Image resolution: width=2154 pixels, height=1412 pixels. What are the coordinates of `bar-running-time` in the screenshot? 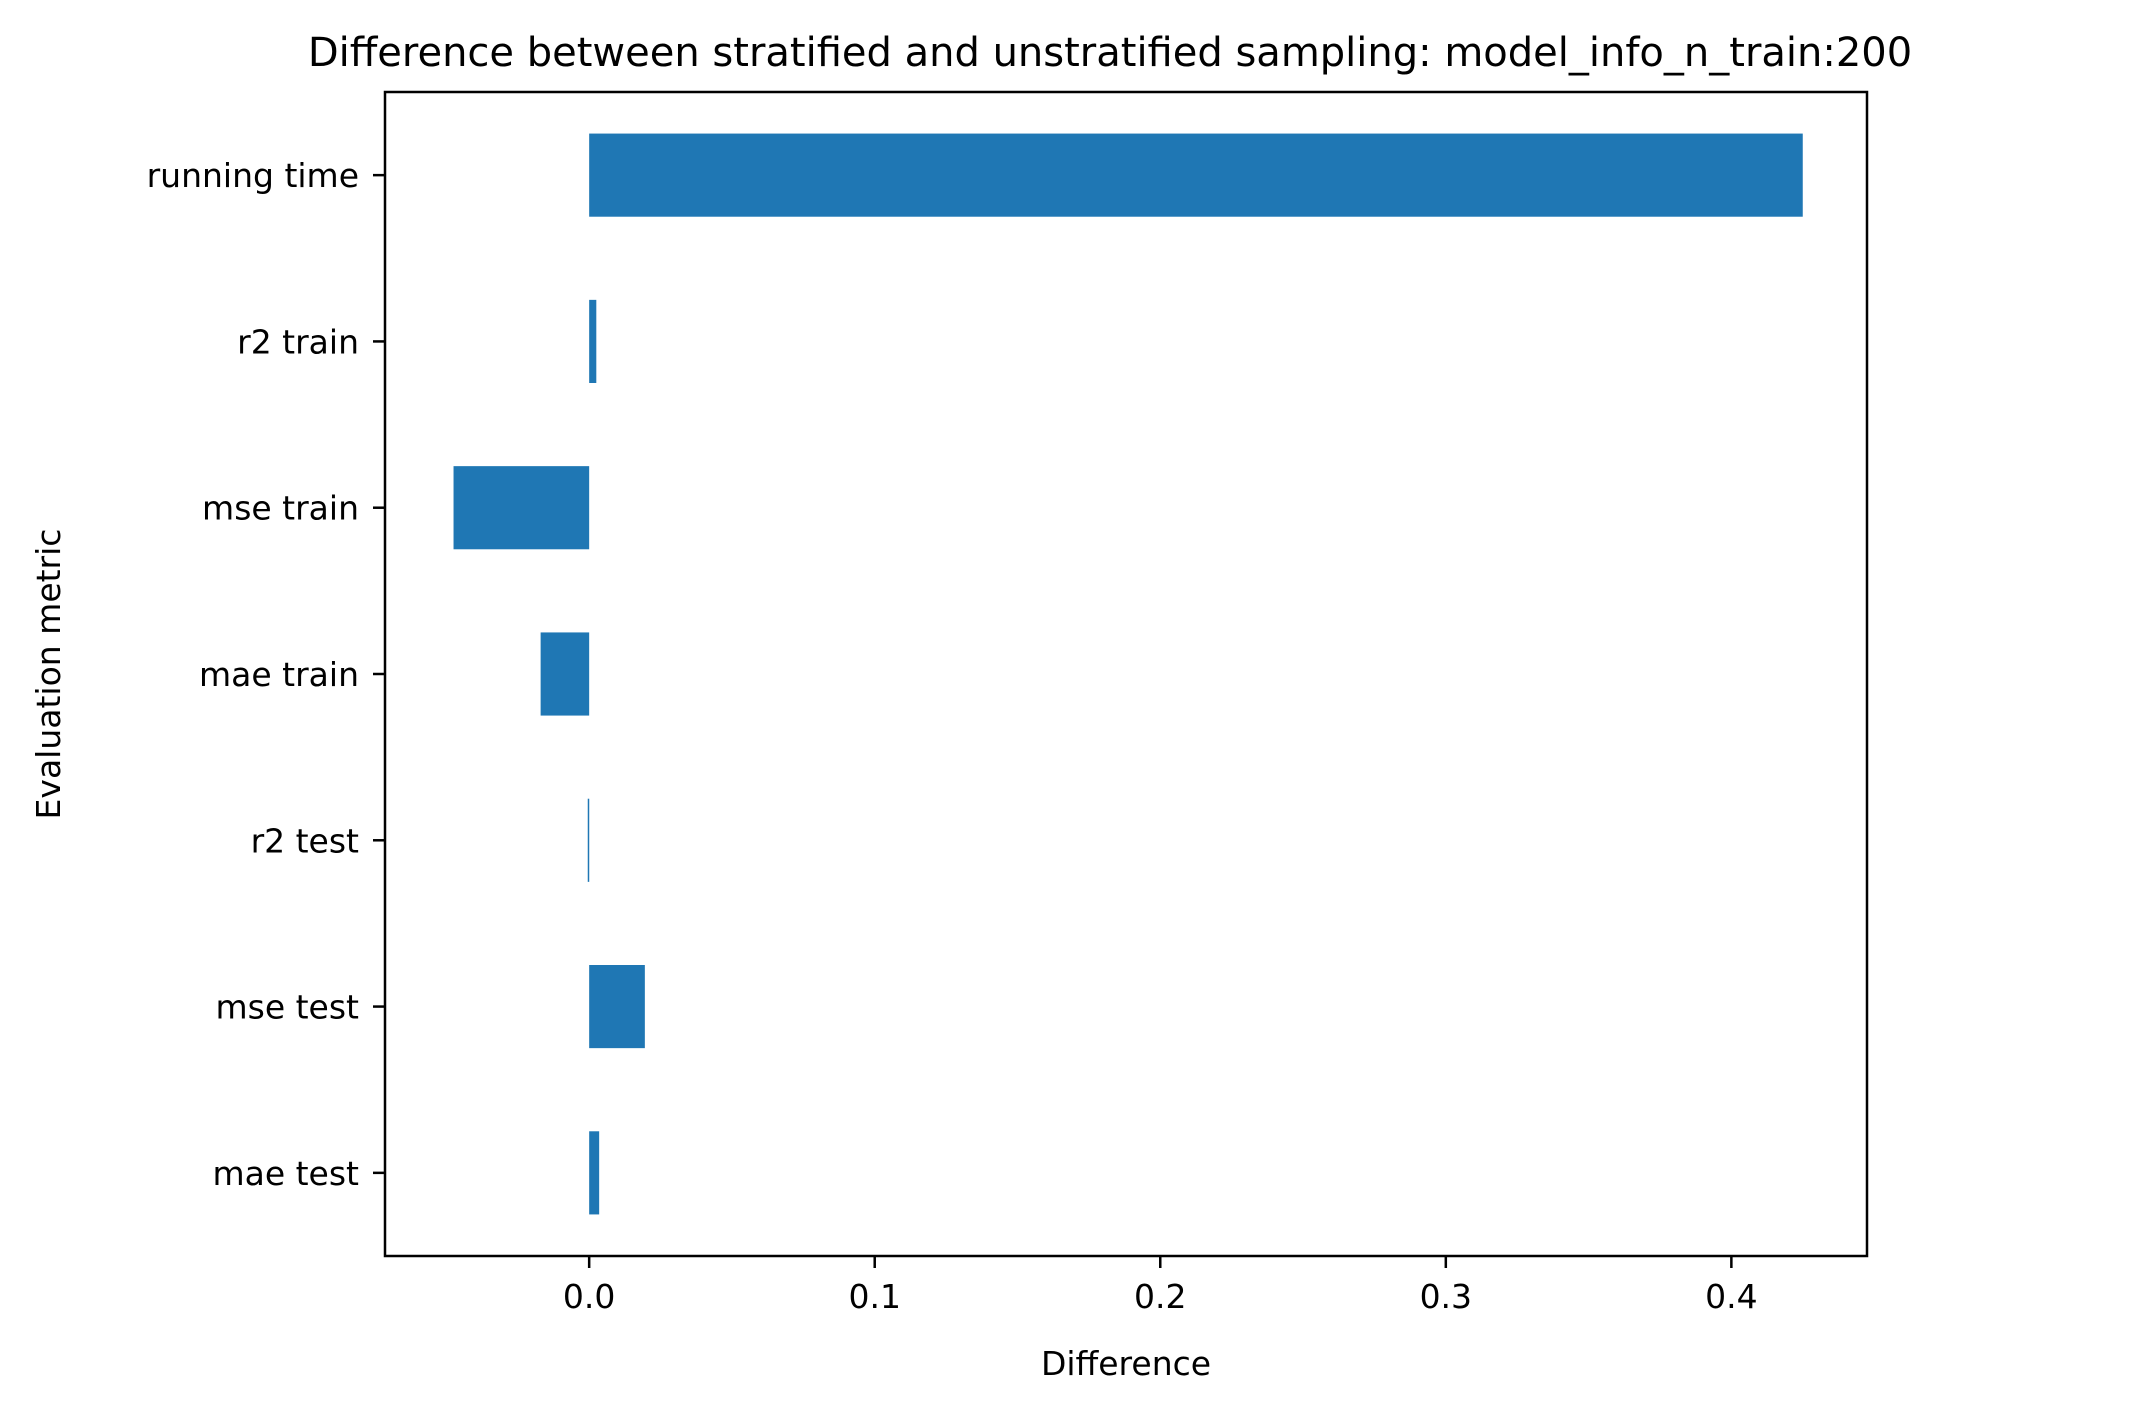 It's located at (1196, 175).